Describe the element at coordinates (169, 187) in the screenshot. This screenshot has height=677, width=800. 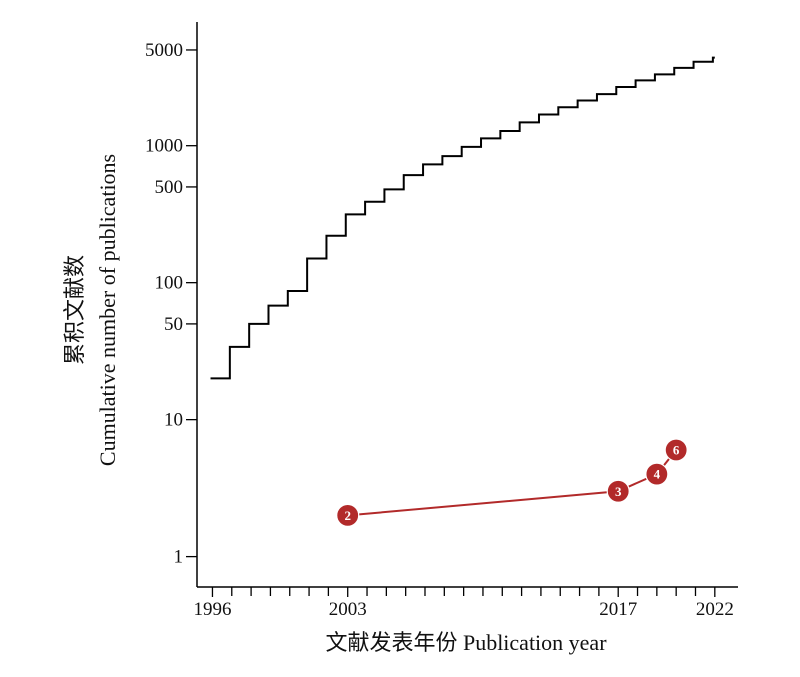
I see `y-tick-label: 500` at that location.